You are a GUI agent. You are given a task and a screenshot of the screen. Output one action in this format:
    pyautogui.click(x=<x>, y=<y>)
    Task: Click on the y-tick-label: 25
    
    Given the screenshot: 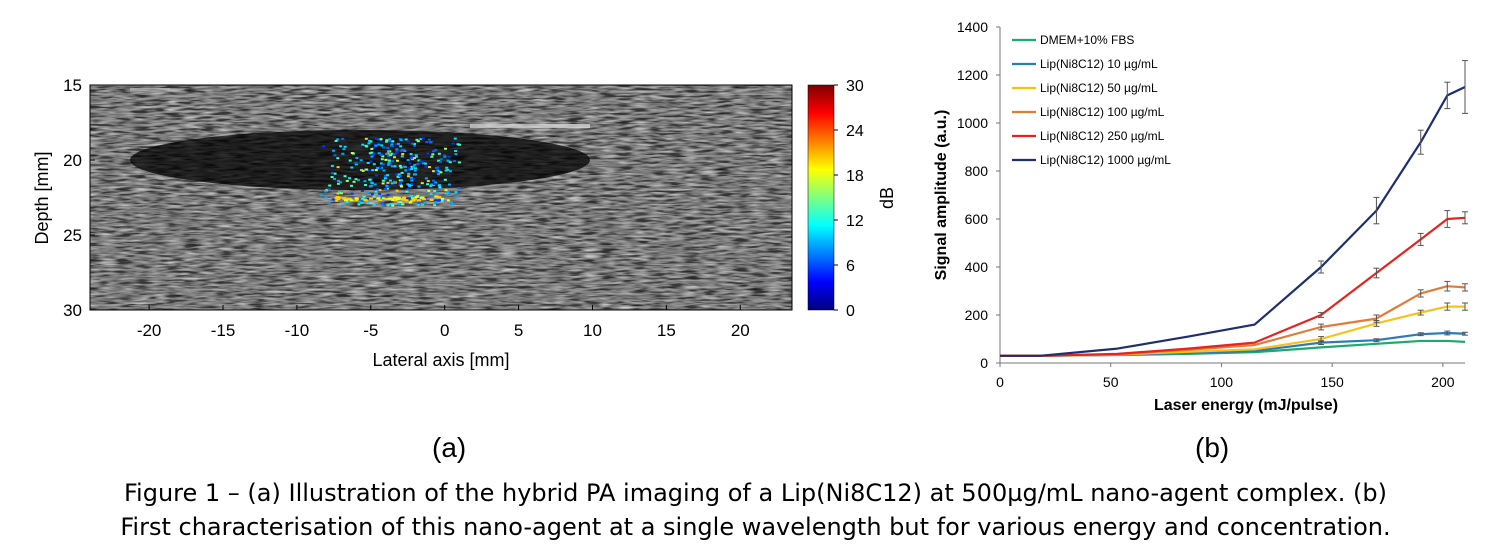 What is the action you would take?
    pyautogui.click(x=72, y=235)
    